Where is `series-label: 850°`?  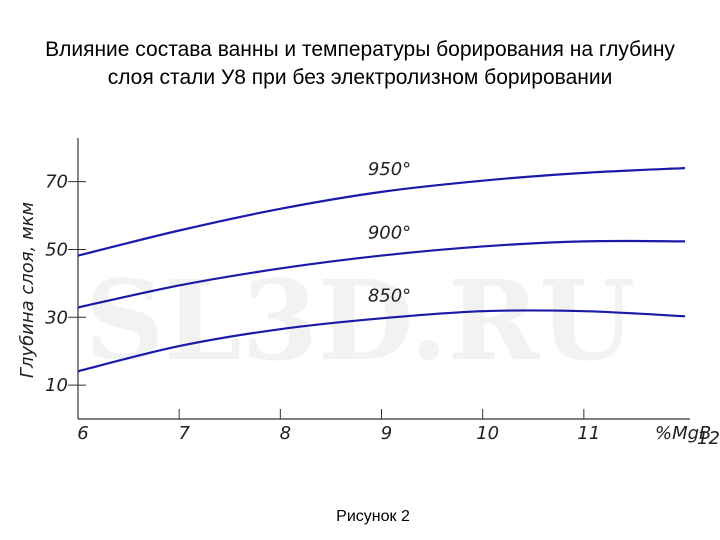 series-label: 850° is located at coordinates (389, 295).